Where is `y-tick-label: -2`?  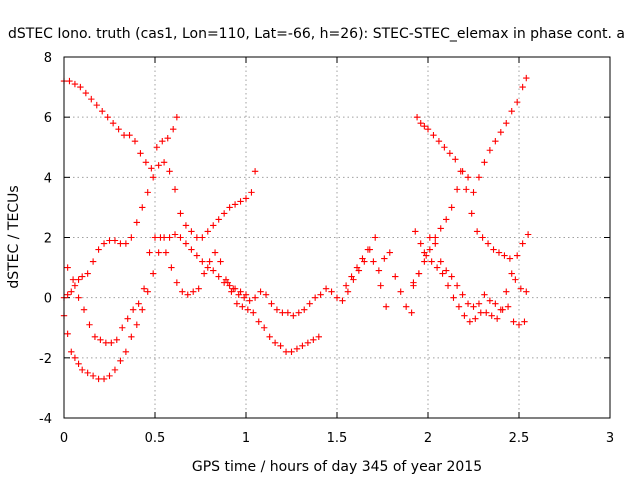
y-tick-label: -2 is located at coordinates (45, 359).